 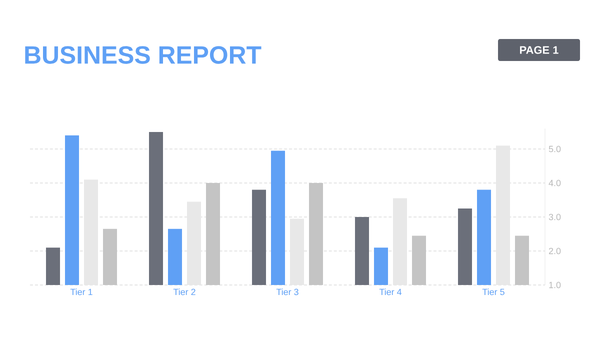 I want to click on y-tick-label: 2.0, so click(x=554, y=251).